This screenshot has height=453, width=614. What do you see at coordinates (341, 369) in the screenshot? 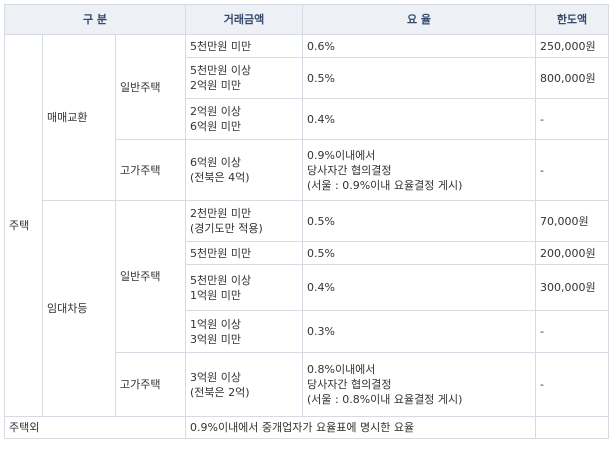
I see `rate-line: 0.8%이내에서` at bounding box center [341, 369].